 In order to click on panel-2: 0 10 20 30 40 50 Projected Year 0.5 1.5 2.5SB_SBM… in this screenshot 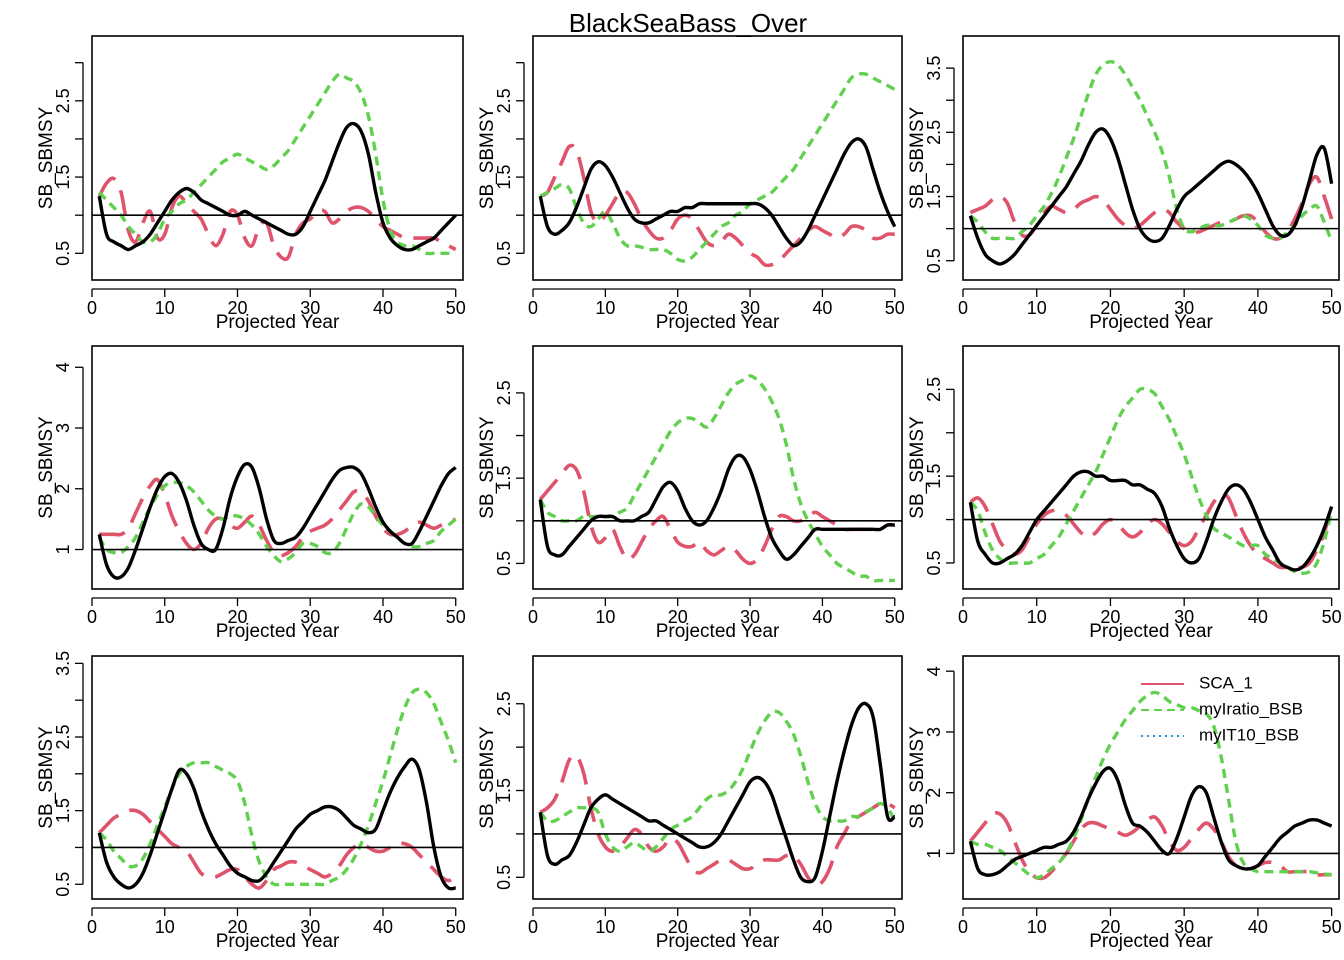, I will do `click(691, 184)`.